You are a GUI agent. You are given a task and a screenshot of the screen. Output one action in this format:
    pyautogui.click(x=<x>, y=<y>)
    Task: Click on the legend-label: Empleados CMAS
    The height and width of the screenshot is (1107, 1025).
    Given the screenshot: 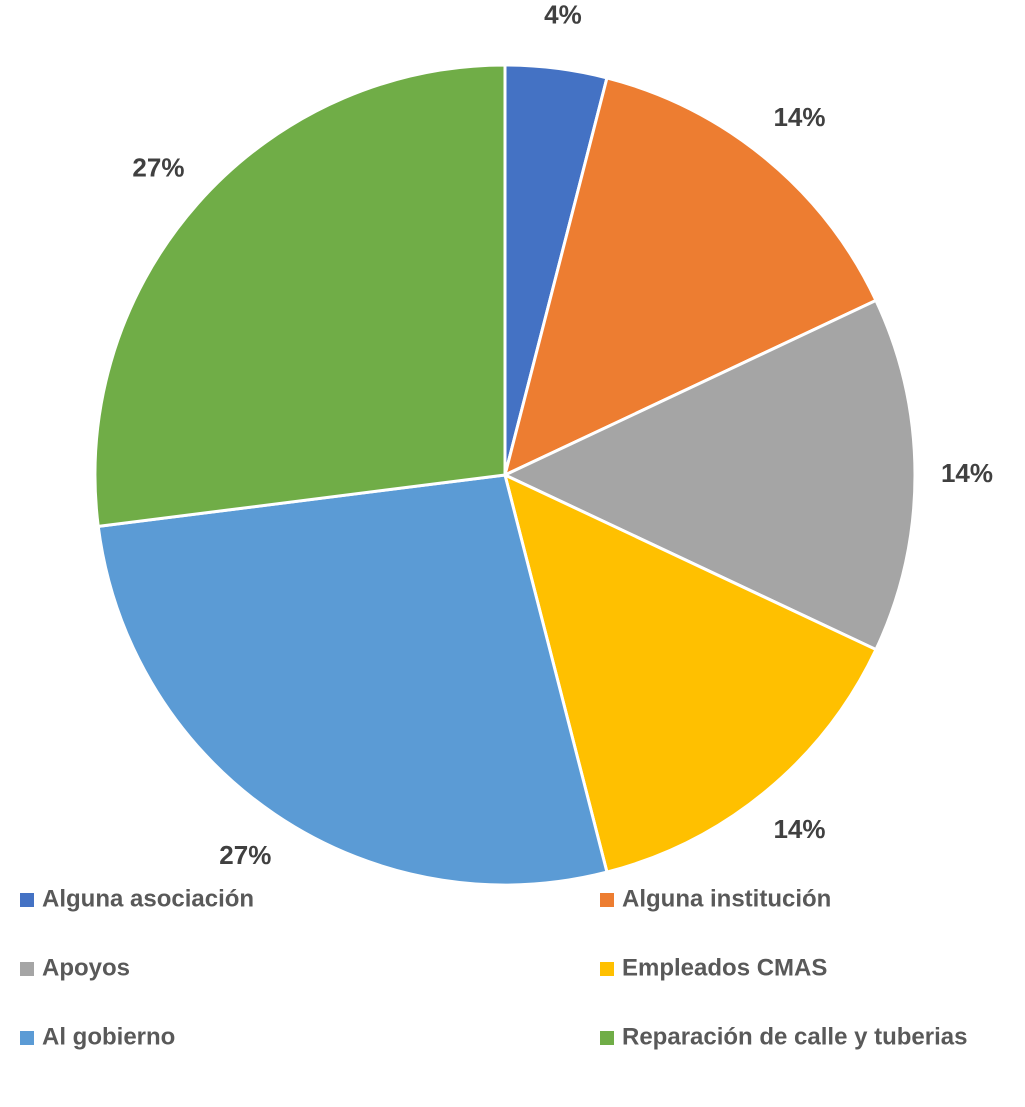 What is the action you would take?
    pyautogui.click(x=724, y=967)
    